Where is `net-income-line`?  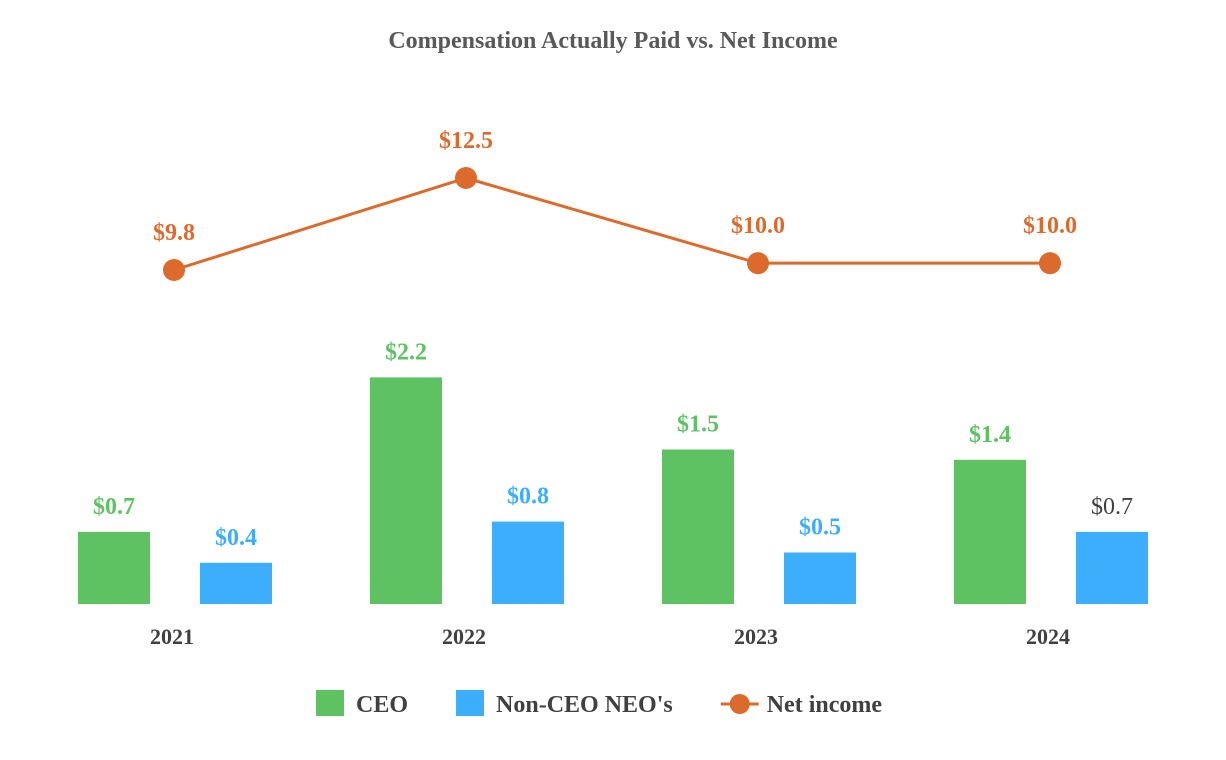
net-income-line is located at coordinates (611, 224).